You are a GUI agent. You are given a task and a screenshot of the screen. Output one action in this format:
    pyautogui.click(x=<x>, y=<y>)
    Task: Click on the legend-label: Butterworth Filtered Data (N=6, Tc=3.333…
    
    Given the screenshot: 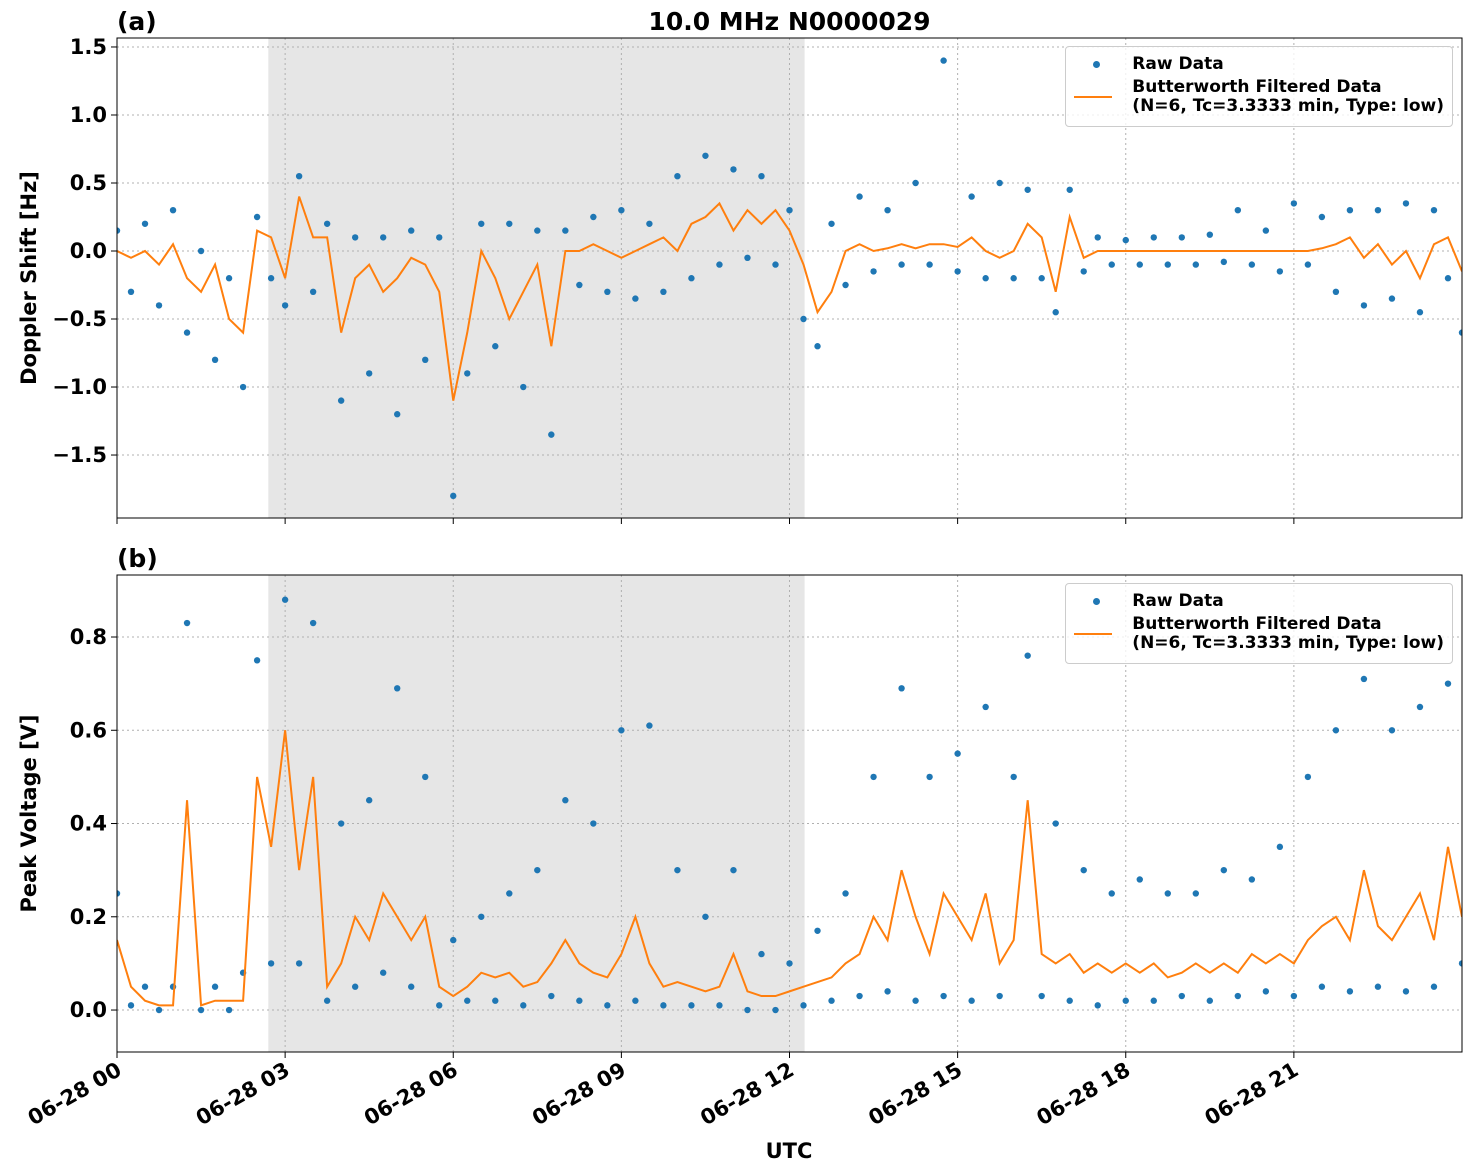 What is the action you would take?
    pyautogui.click(x=1288, y=633)
    